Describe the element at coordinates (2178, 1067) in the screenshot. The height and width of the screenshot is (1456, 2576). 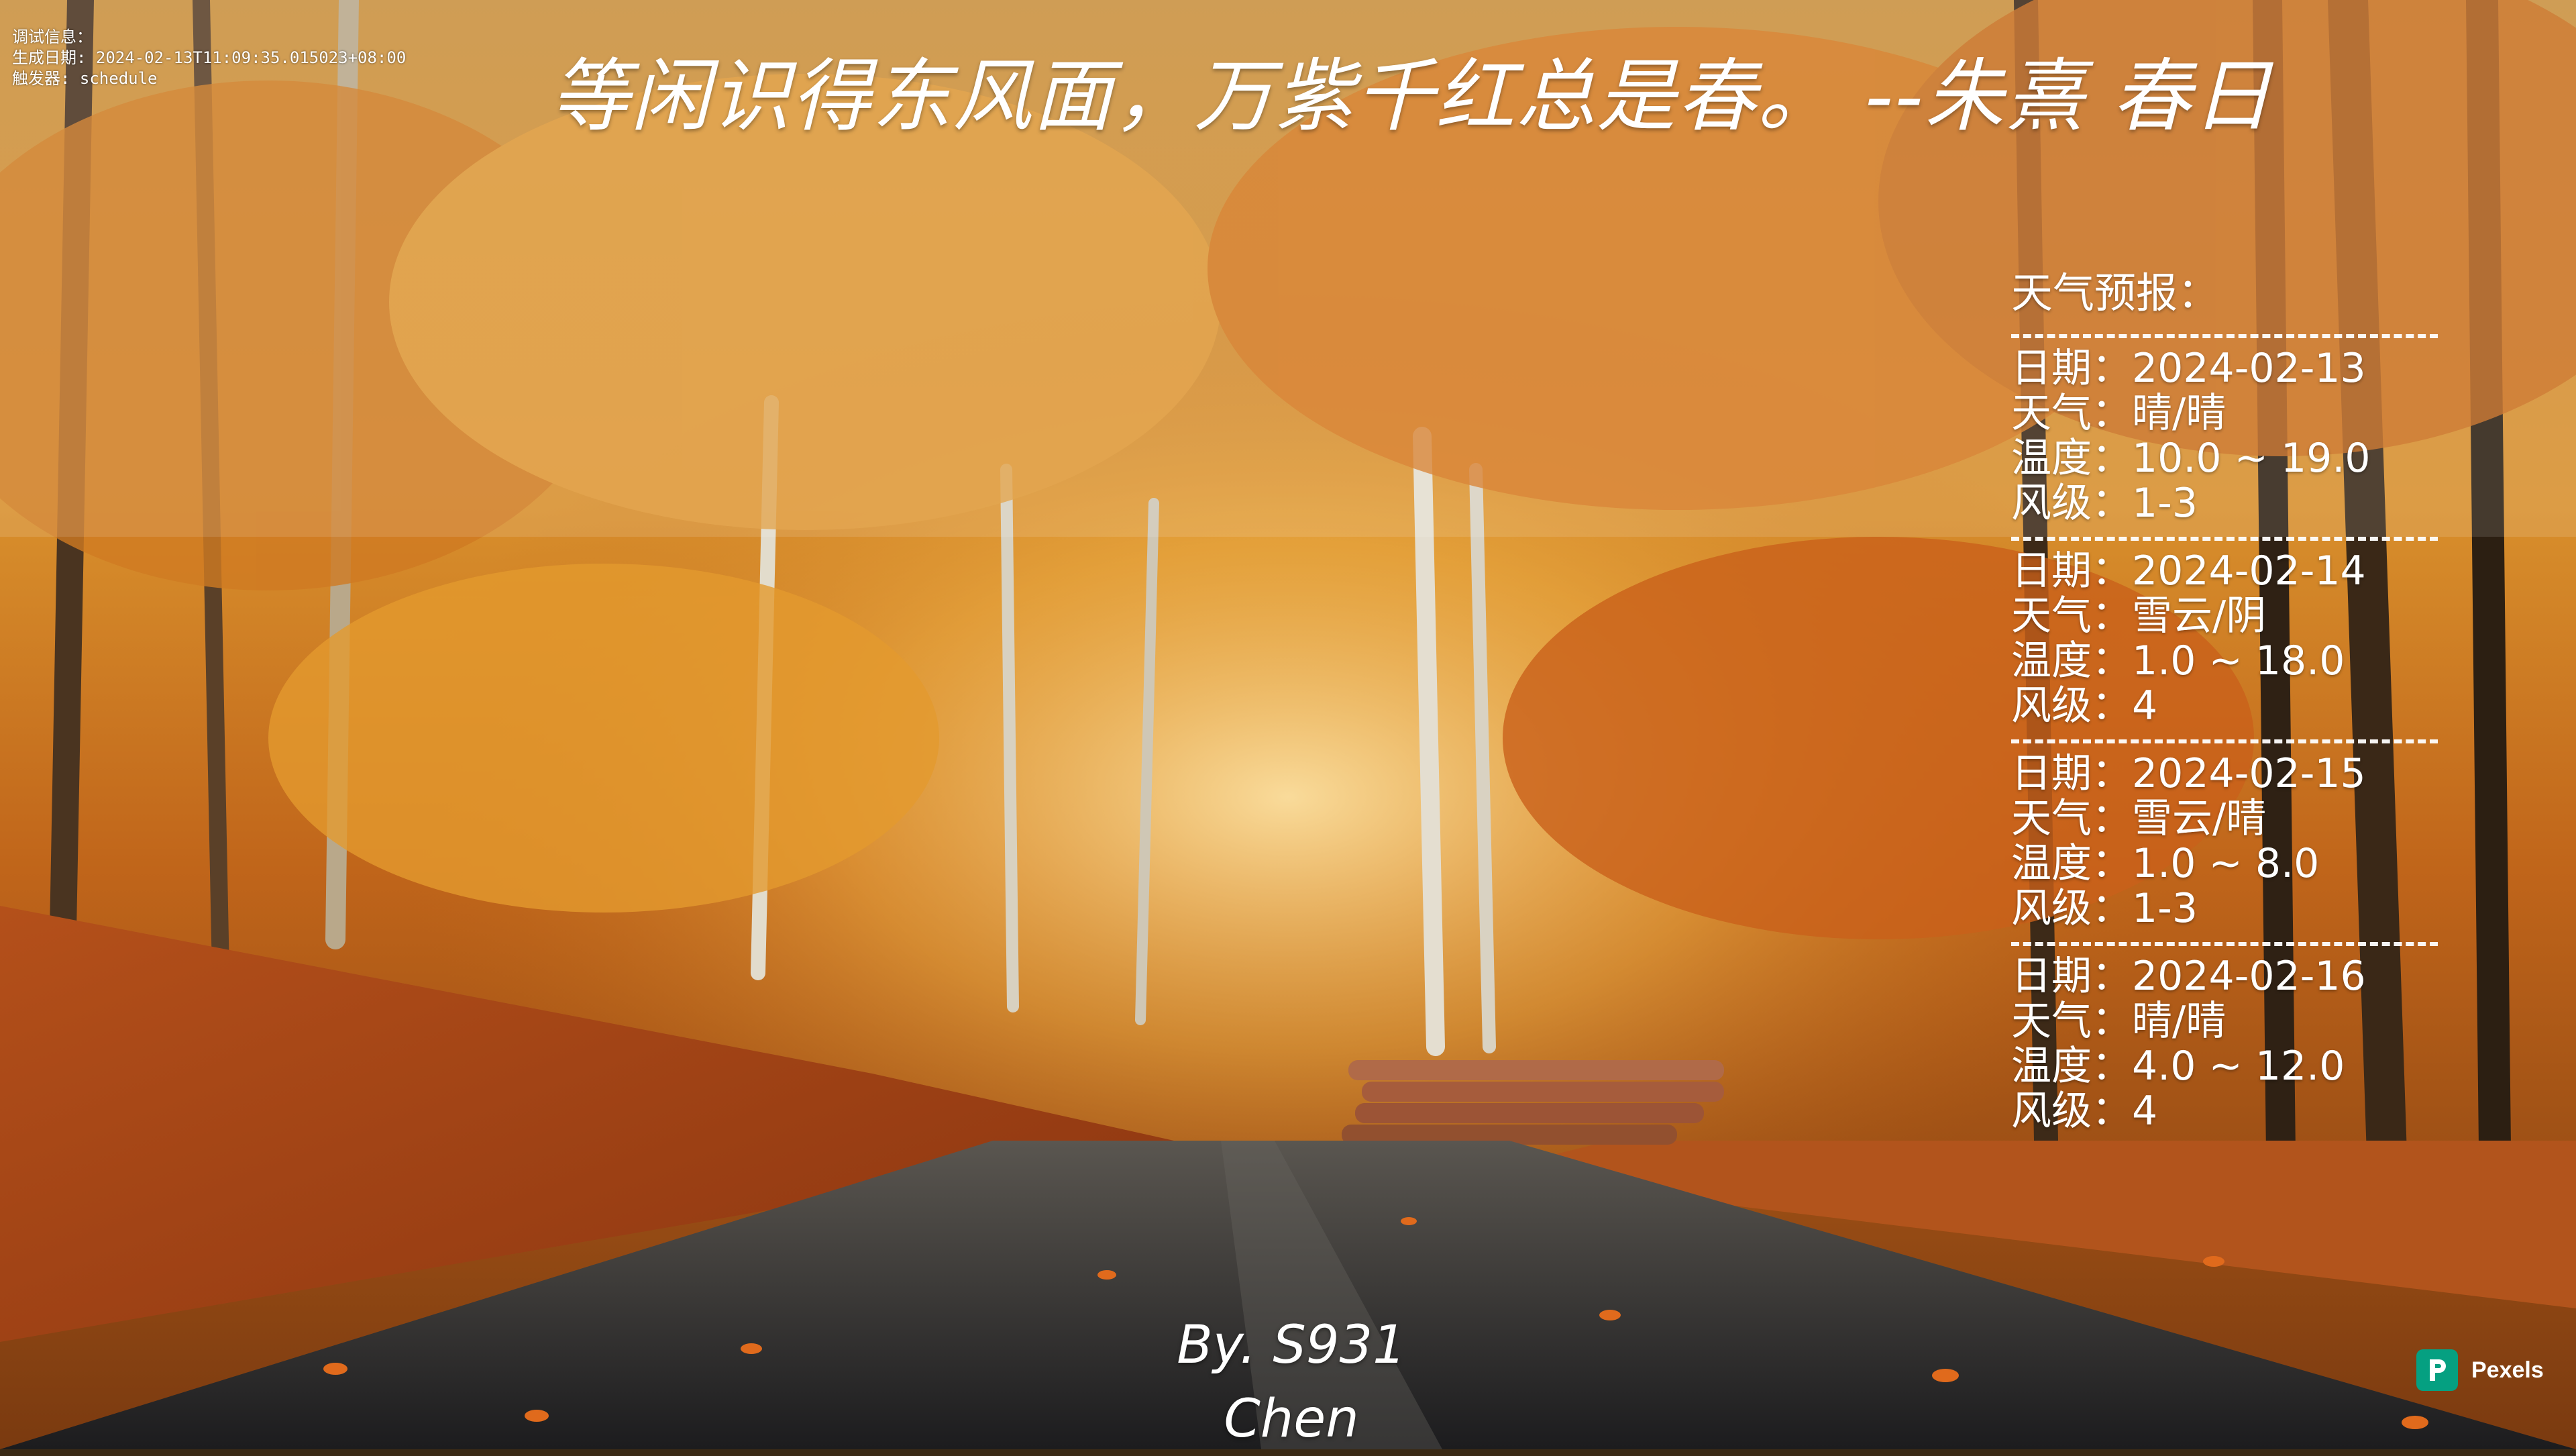
I see `forecast-temperature: 温度：4.0 ~ 12.0` at that location.